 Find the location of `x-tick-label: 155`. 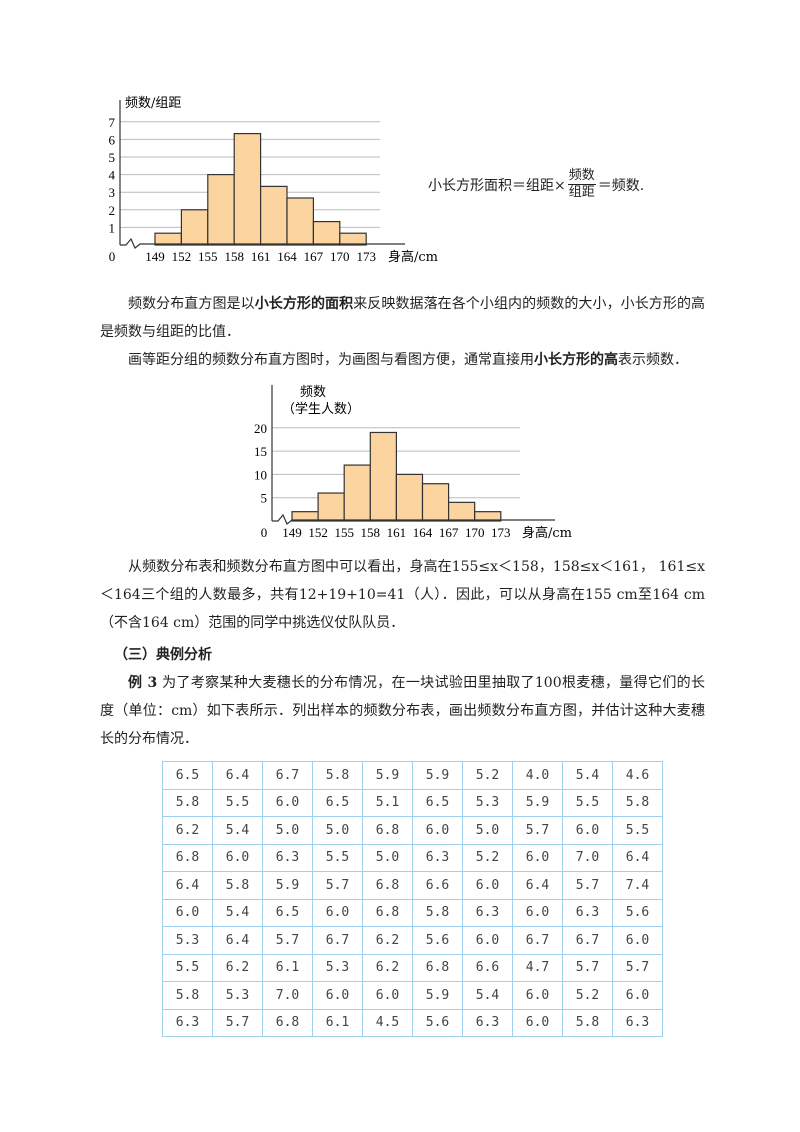

x-tick-label: 155 is located at coordinates (208, 256).